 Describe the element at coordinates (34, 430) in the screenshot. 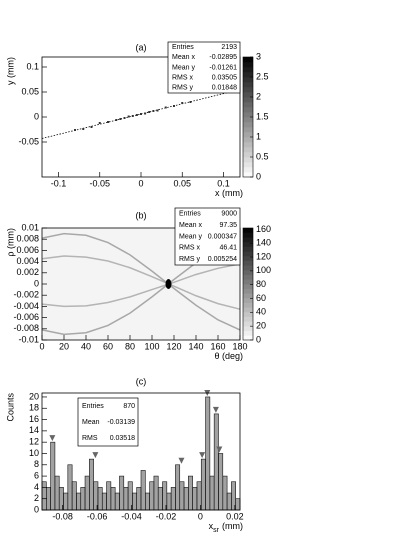

I see `y-tick-label: 14` at that location.